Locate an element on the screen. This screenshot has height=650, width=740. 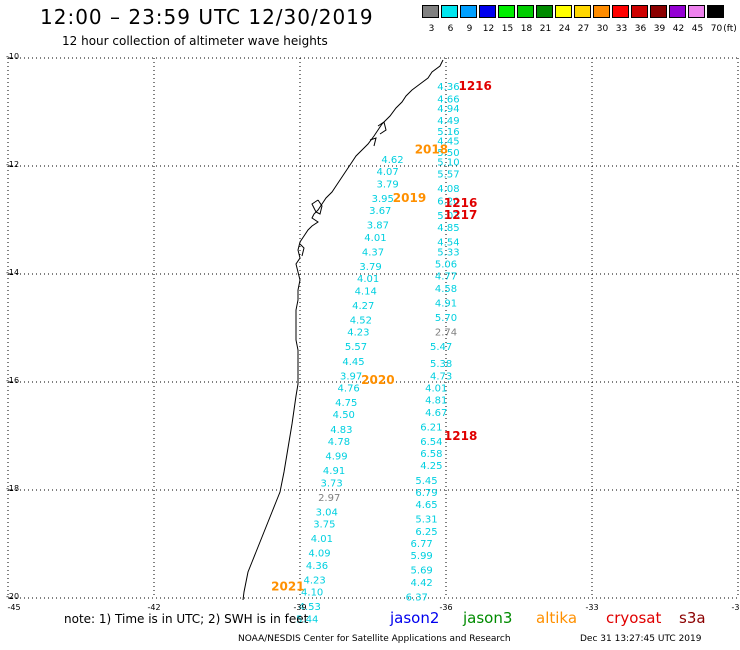
wave-height-label: 6.77 is located at coordinates (422, 544).